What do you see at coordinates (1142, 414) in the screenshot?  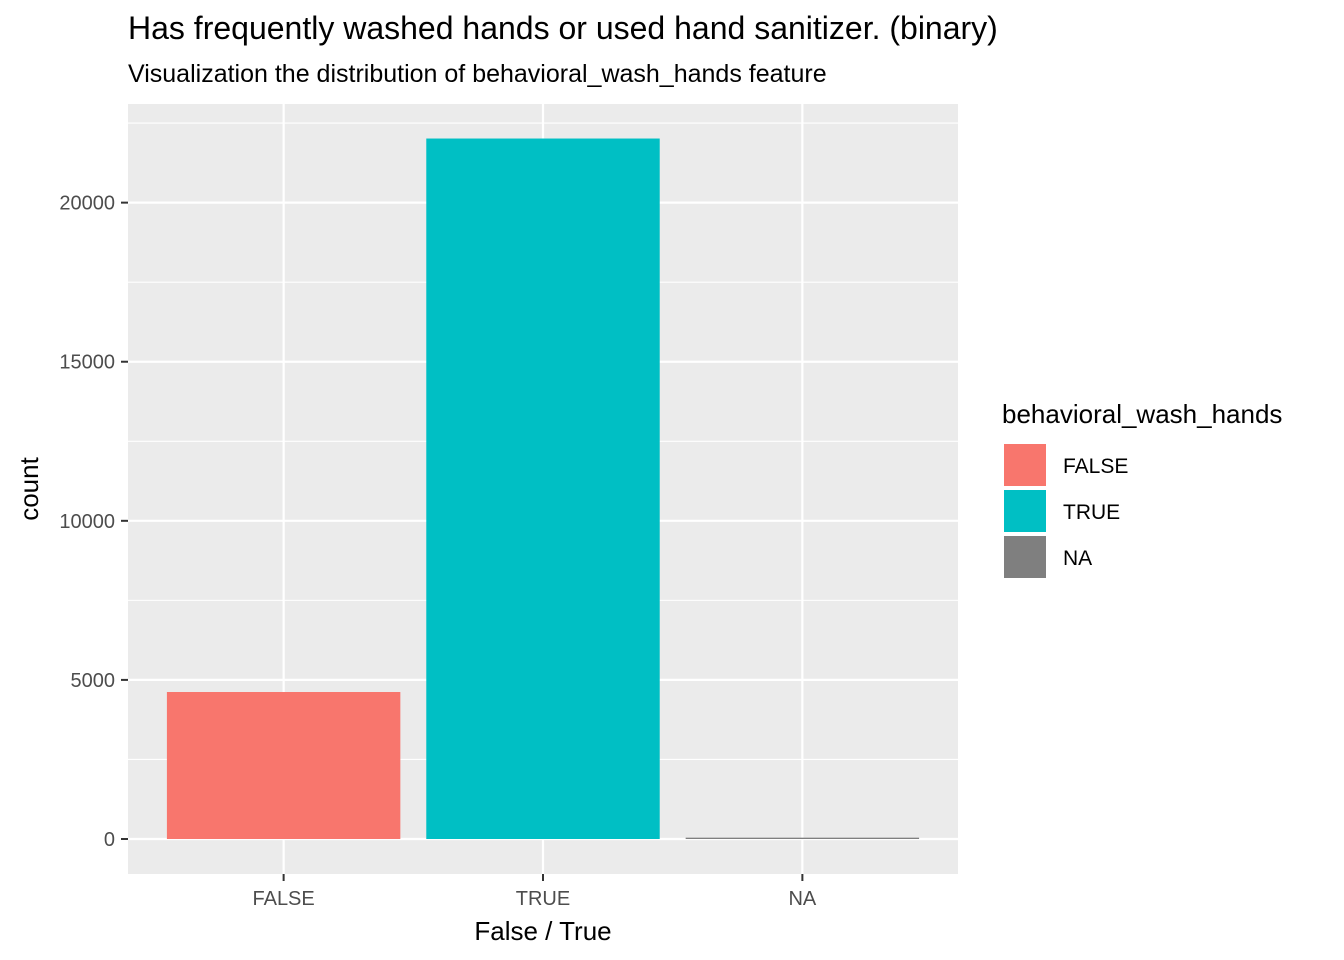 I see `legend-title: behavioral_wash_hands` at bounding box center [1142, 414].